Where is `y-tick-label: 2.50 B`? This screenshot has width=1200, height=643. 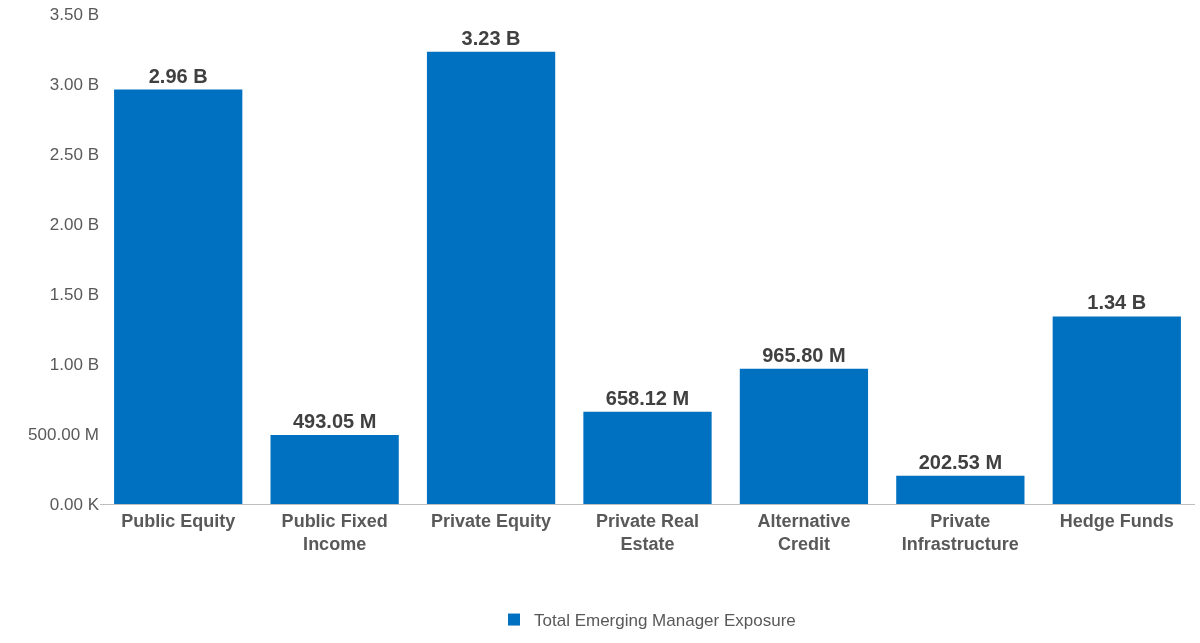 y-tick-label: 2.50 B is located at coordinates (74, 154).